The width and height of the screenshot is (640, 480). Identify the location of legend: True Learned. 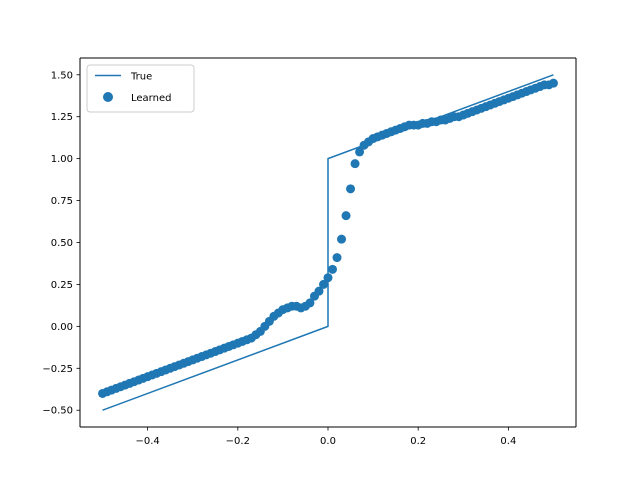
(140, 88).